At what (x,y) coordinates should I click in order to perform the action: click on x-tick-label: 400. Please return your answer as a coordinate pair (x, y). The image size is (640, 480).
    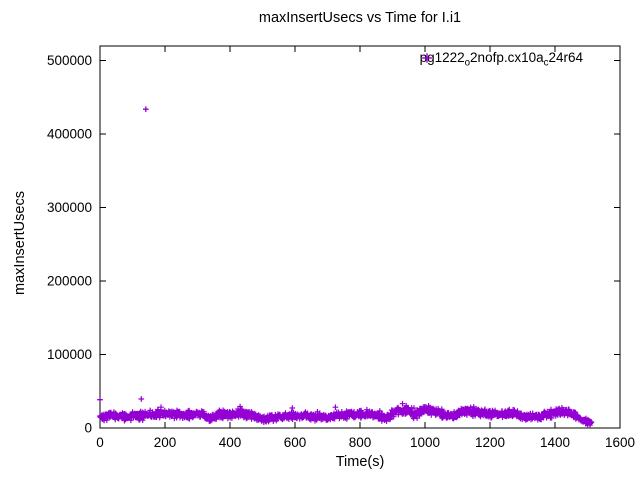
    Looking at the image, I should click on (230, 442).